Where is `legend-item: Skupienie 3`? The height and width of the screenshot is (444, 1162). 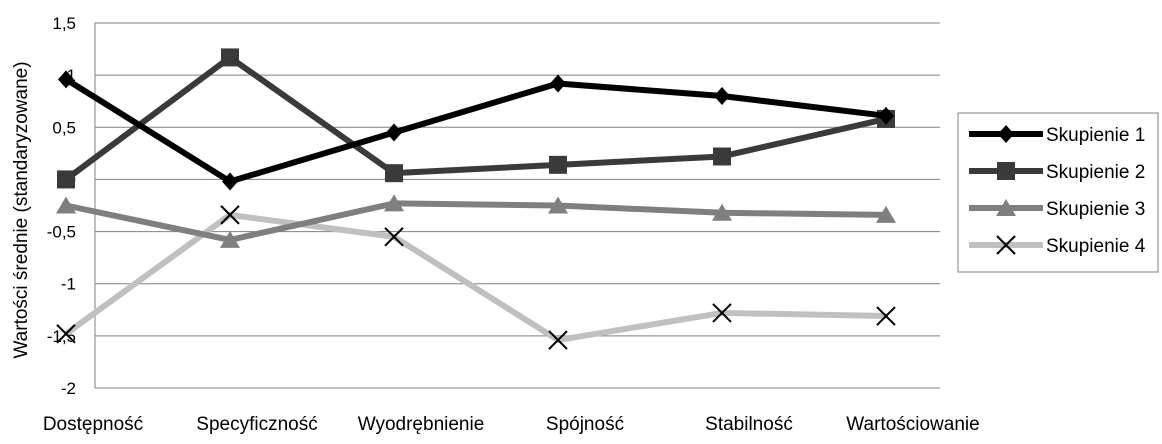
legend-item: Skupienie 3 is located at coordinates (1057, 209).